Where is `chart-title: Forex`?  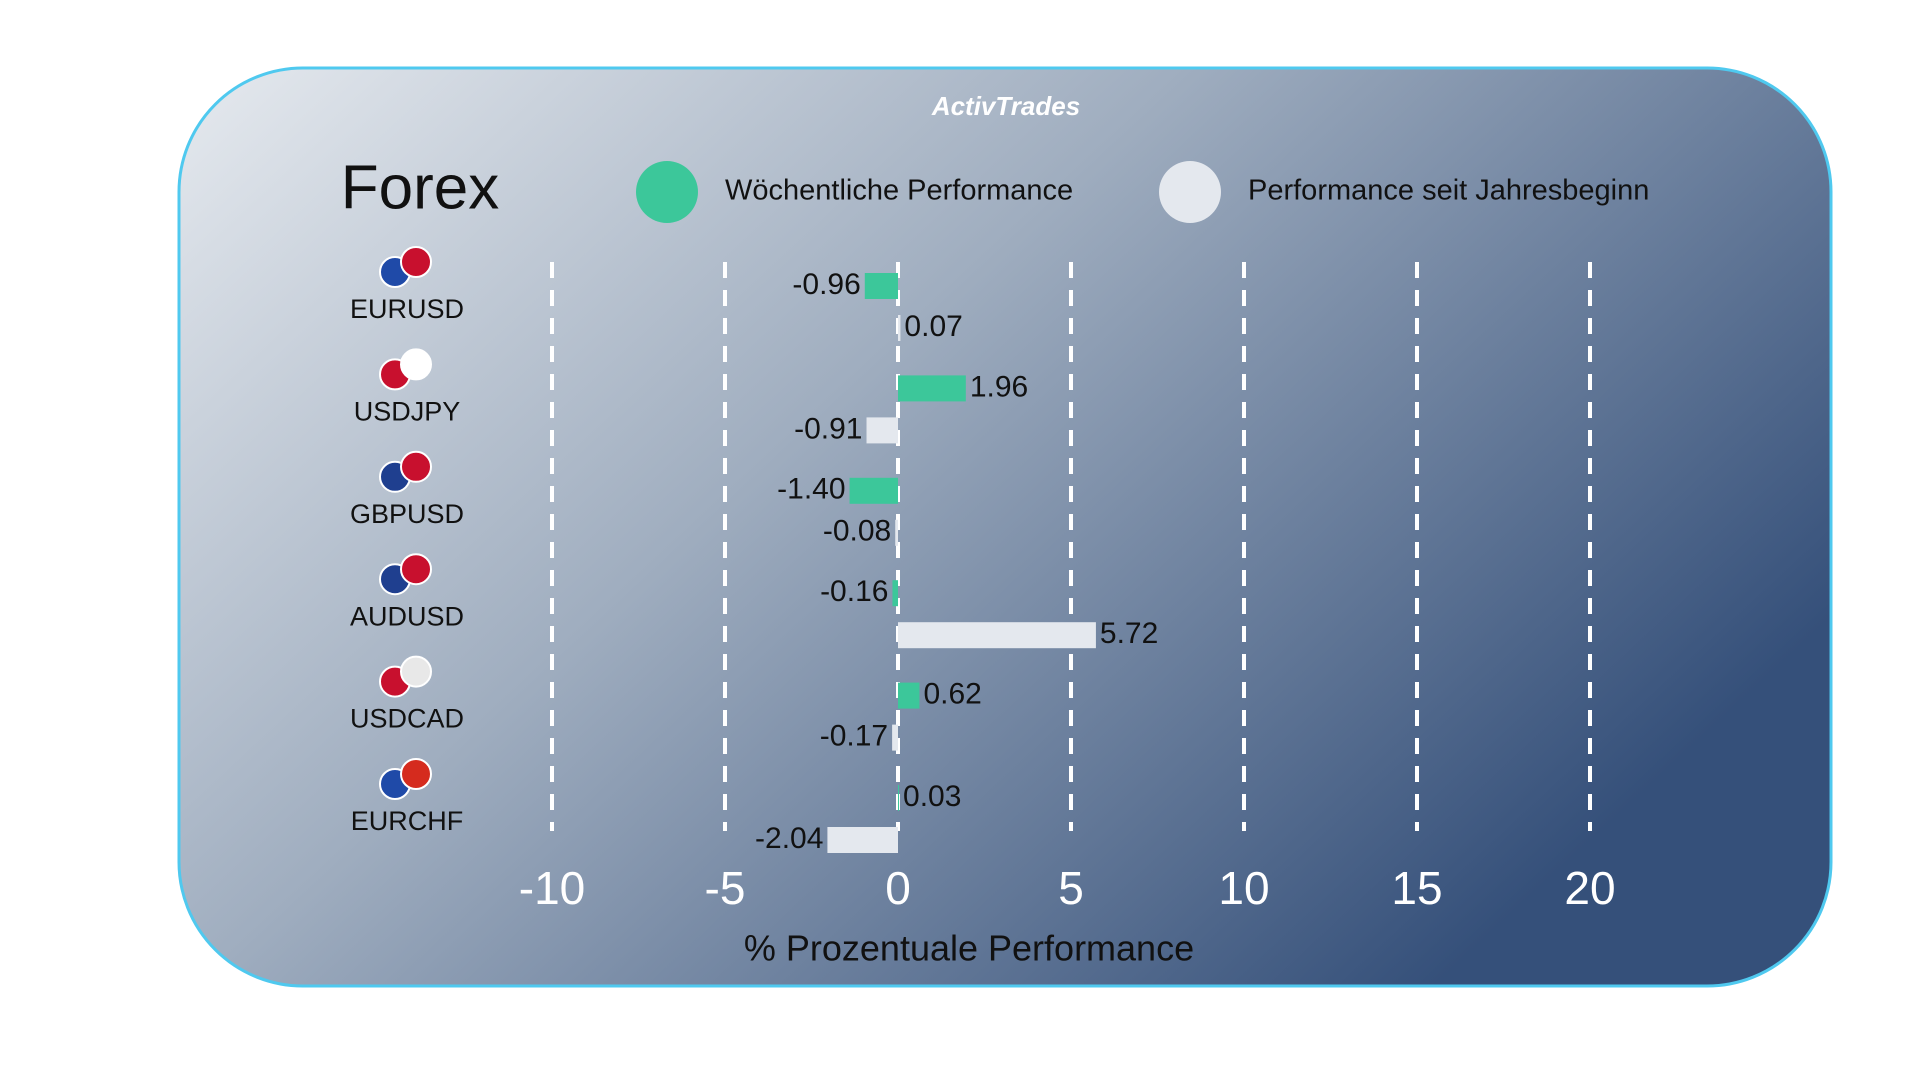
chart-title: Forex is located at coordinates (420, 187).